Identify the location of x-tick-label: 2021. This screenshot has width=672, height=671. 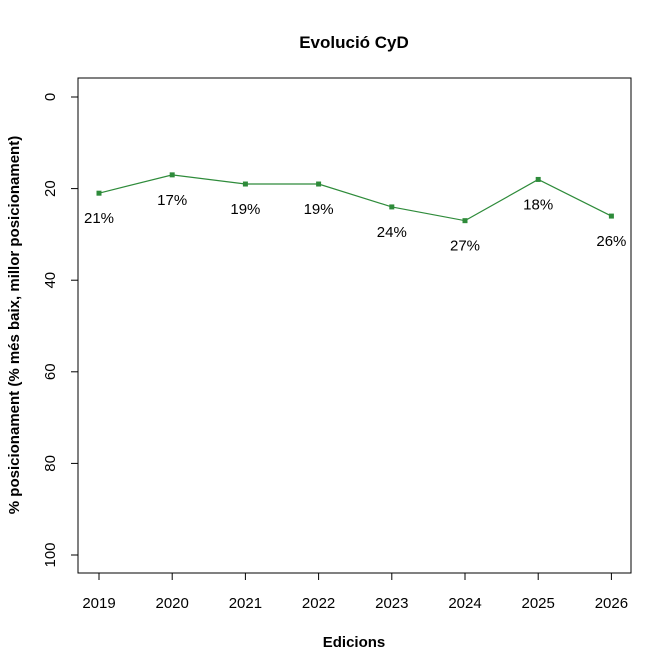
(245, 603).